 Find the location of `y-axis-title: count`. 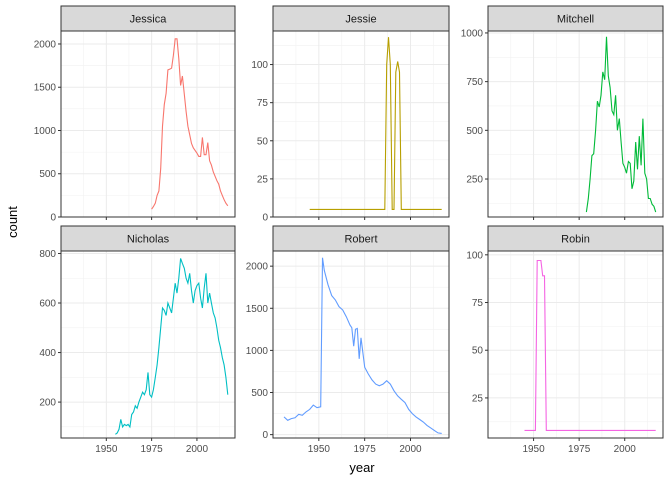

y-axis-title: count is located at coordinates (12, 222).